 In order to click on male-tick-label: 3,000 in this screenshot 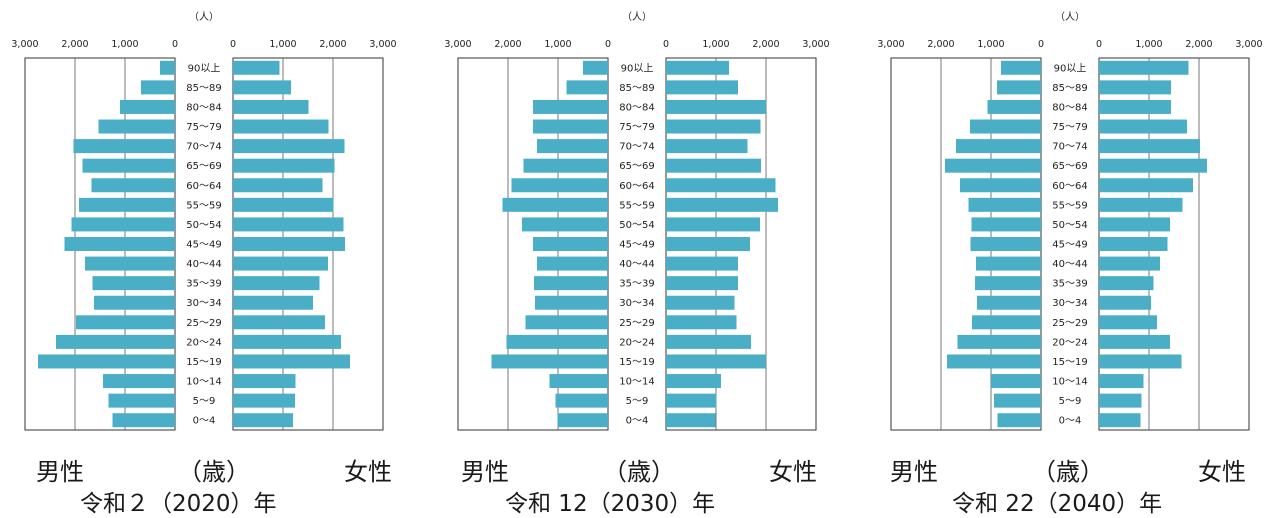, I will do `click(24, 44)`.